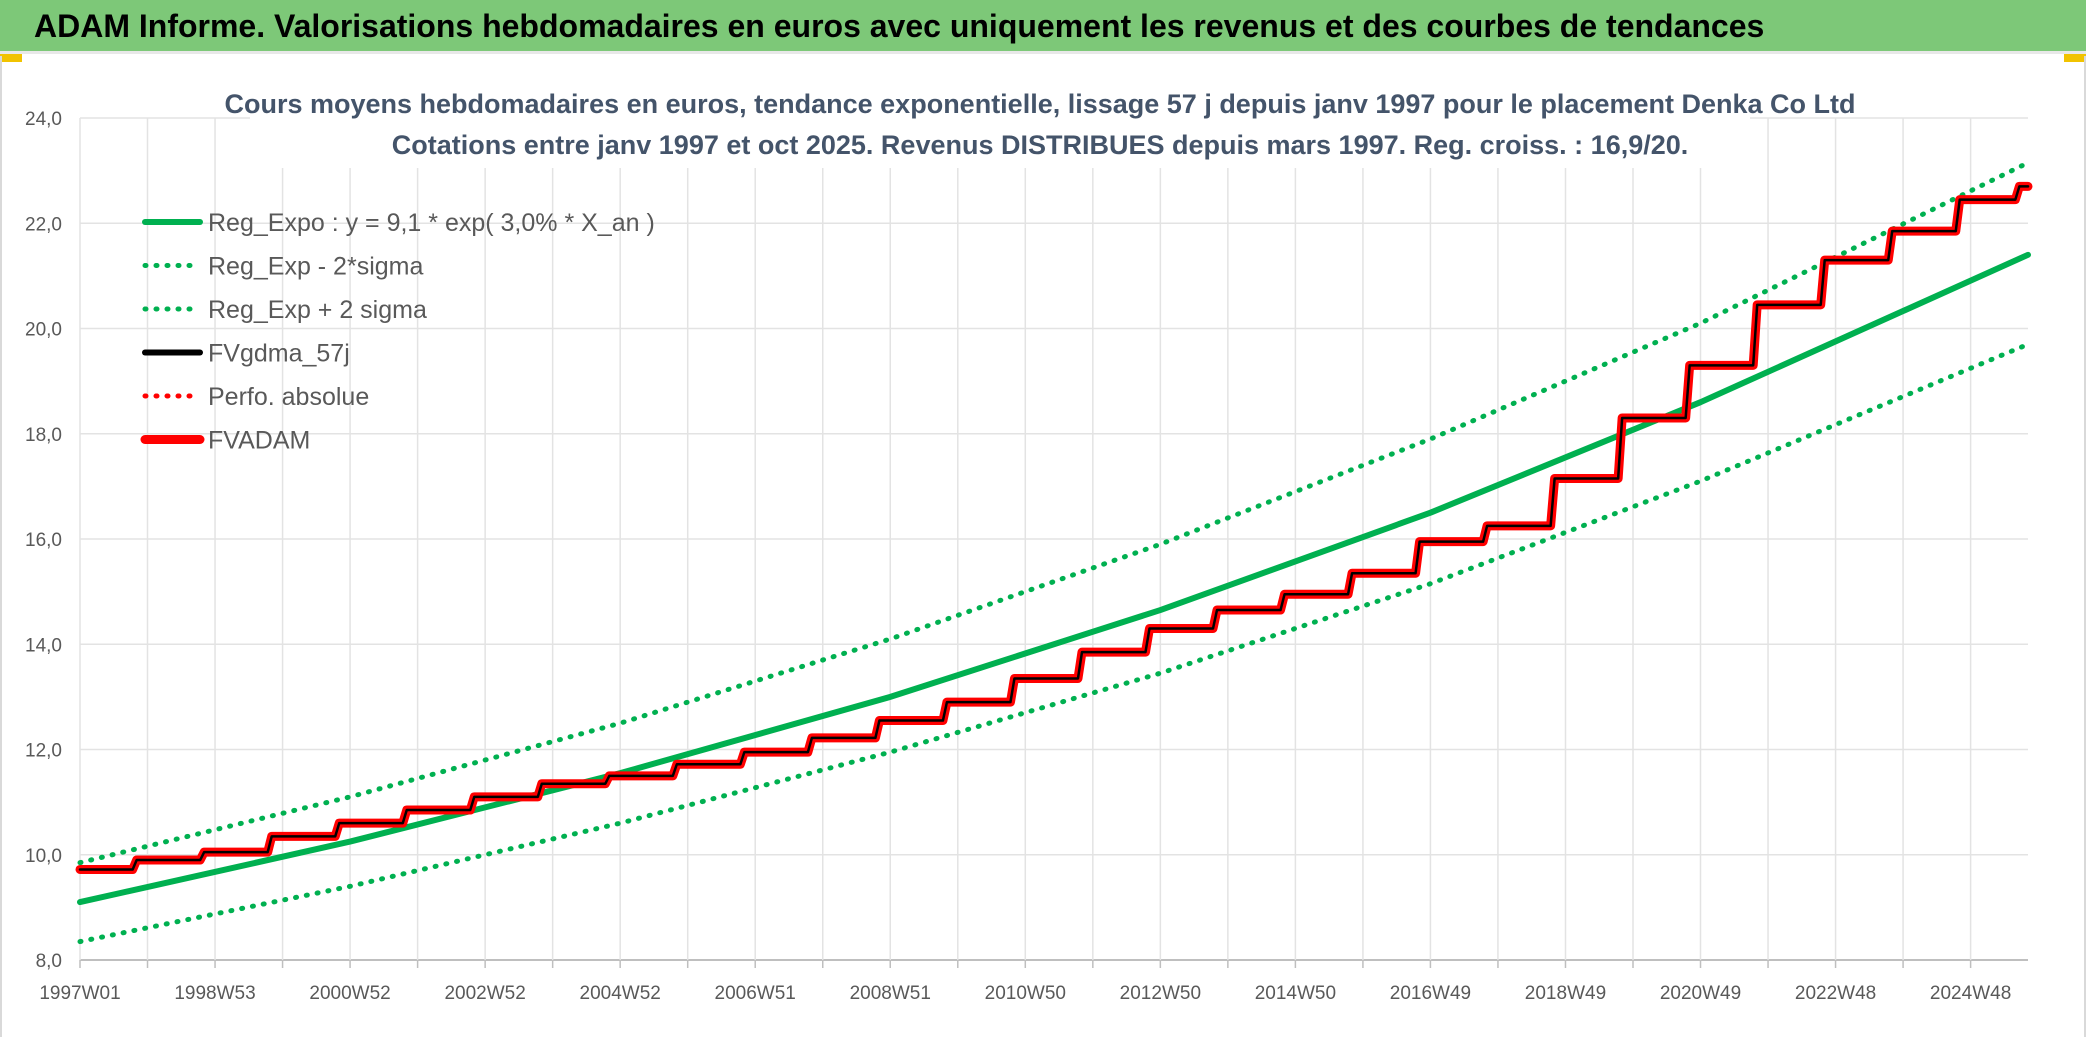  Describe the element at coordinates (1160, 993) in the screenshot. I see `x-tick-label: 2012W50` at that location.